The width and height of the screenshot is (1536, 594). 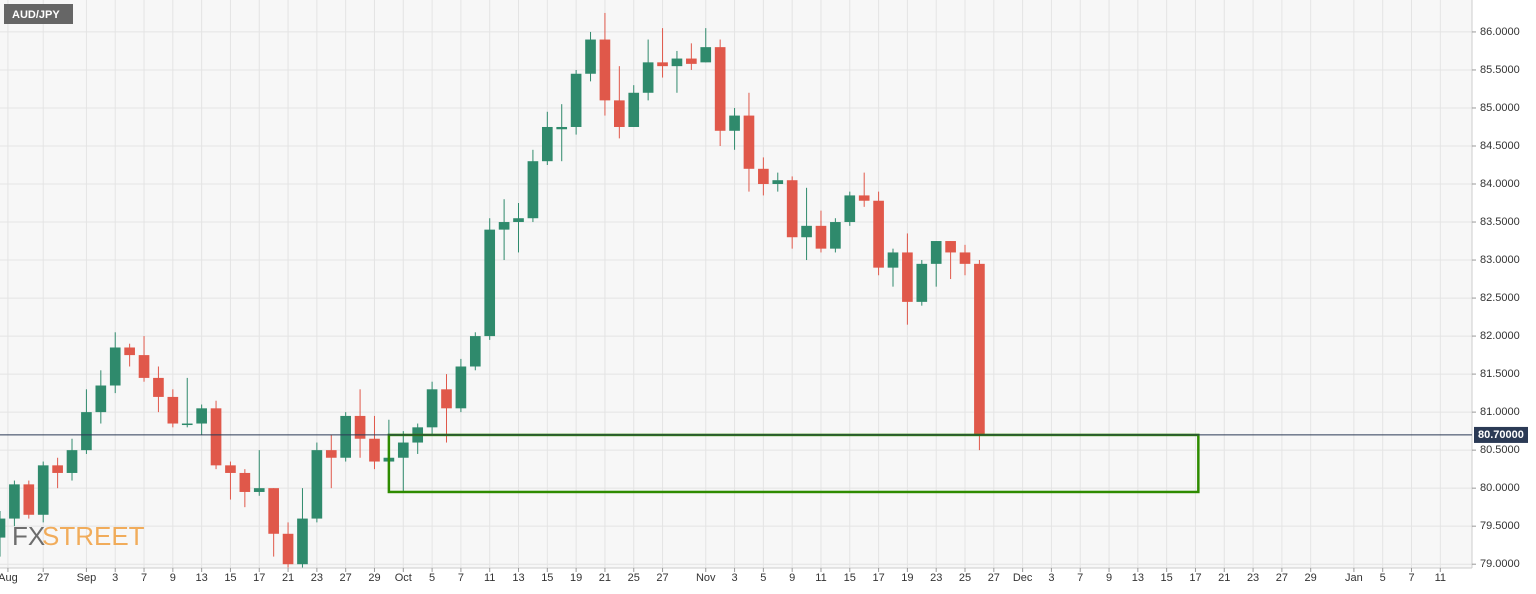 I want to click on title-box, so click(x=38, y=14).